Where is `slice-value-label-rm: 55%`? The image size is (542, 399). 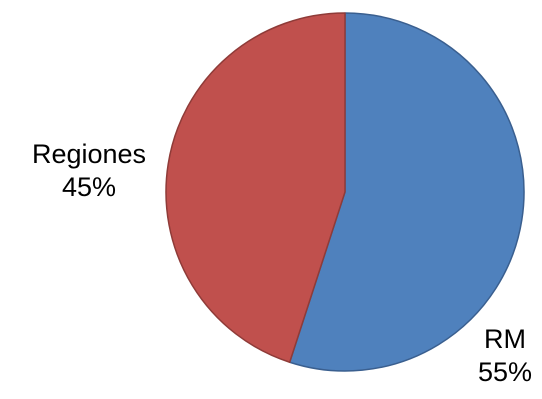
slice-value-label-rm: 55% is located at coordinates (505, 372).